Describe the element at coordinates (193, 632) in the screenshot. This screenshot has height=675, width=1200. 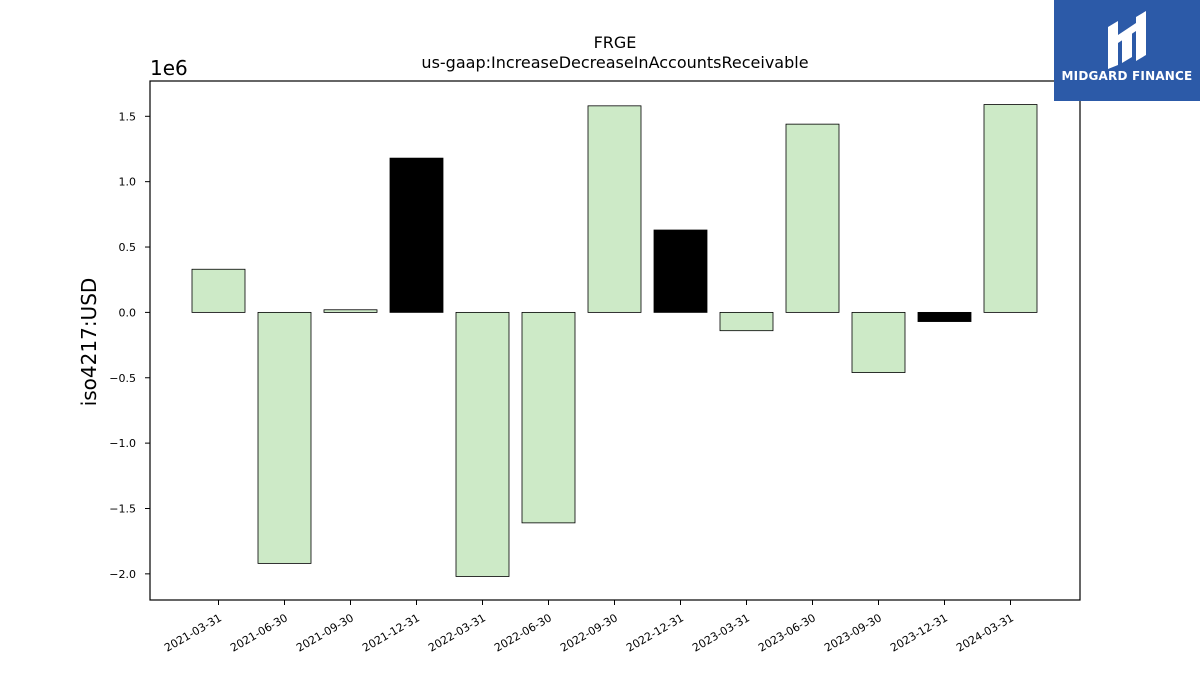
I see `x-tick-label: 2021-03-31` at that location.